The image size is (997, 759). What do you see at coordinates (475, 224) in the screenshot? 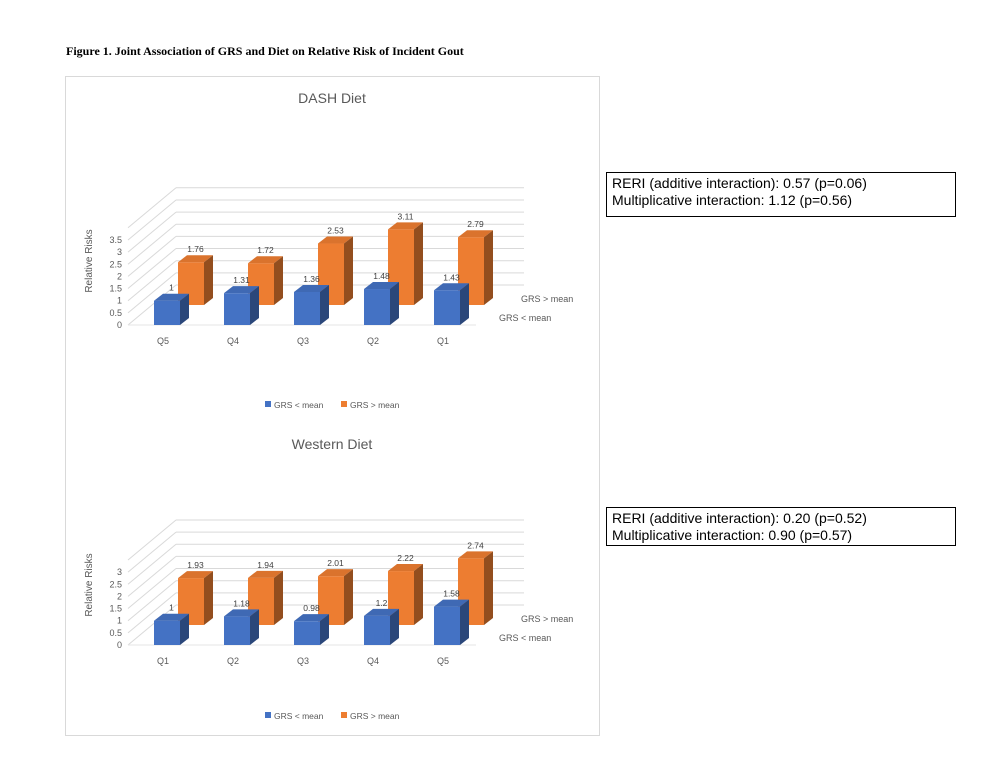
I see `dash-label-high-q1: 2.79` at bounding box center [475, 224].